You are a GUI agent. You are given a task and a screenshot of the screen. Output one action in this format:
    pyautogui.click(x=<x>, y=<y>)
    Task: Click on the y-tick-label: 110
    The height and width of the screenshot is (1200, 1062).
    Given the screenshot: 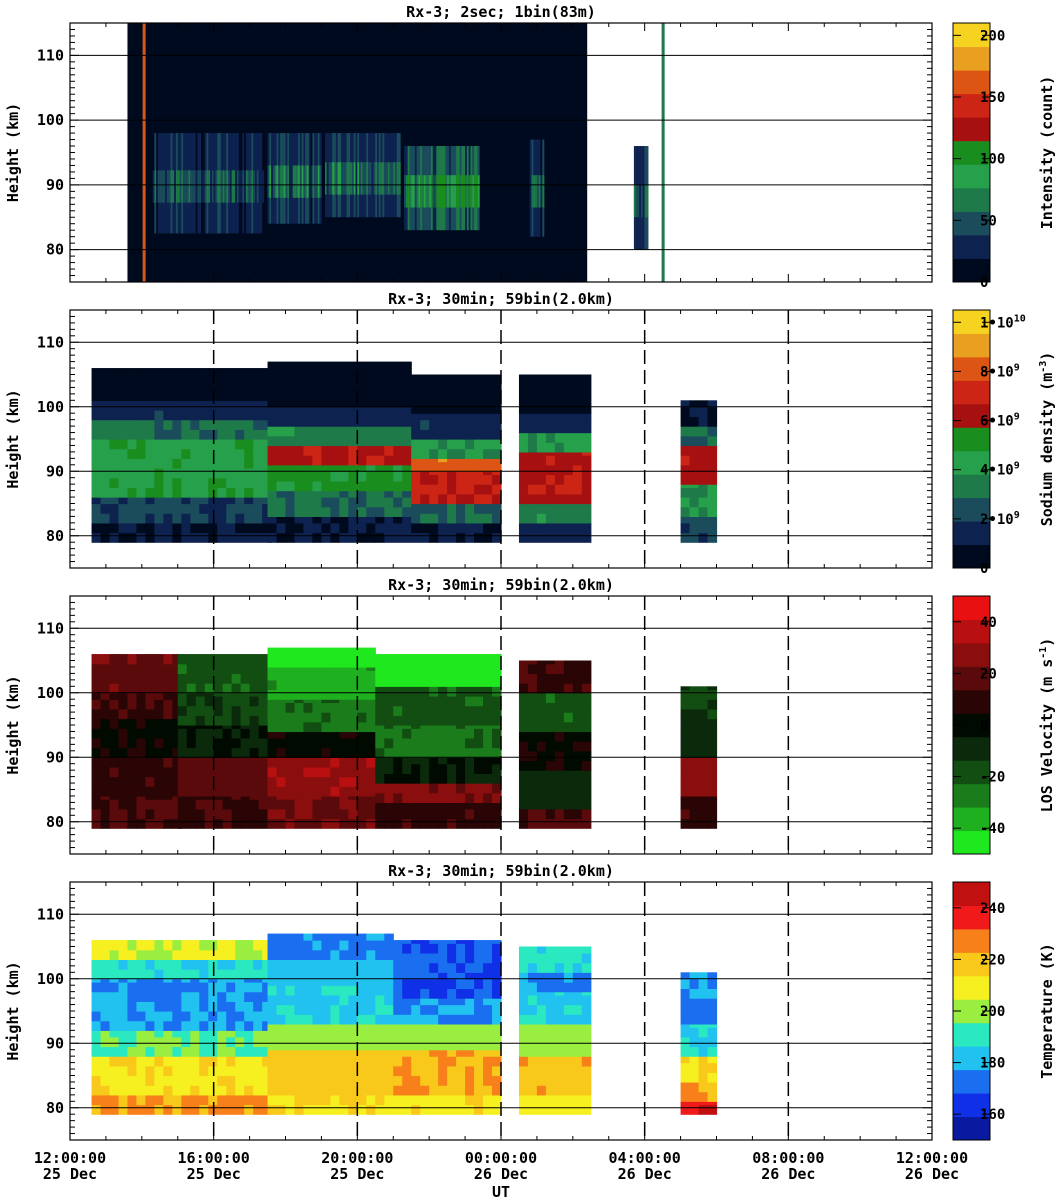 What is the action you would take?
    pyautogui.click(x=50, y=628)
    